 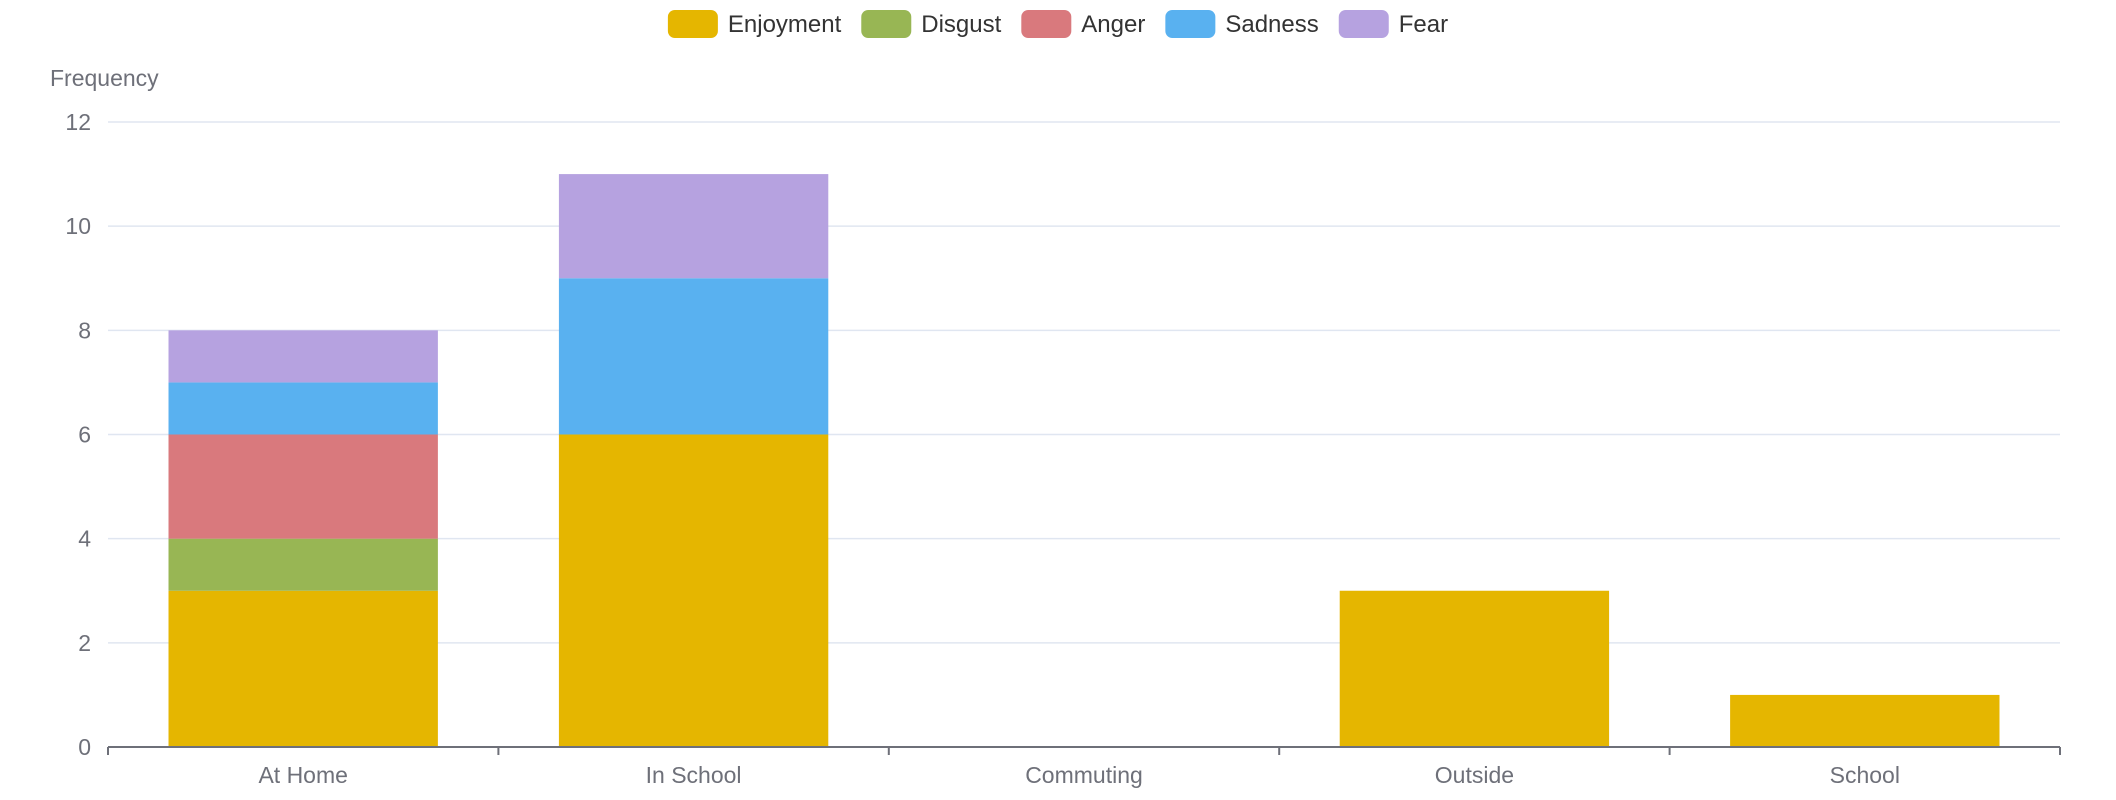 I want to click on legend-swatch-sadness, so click(x=1190, y=24).